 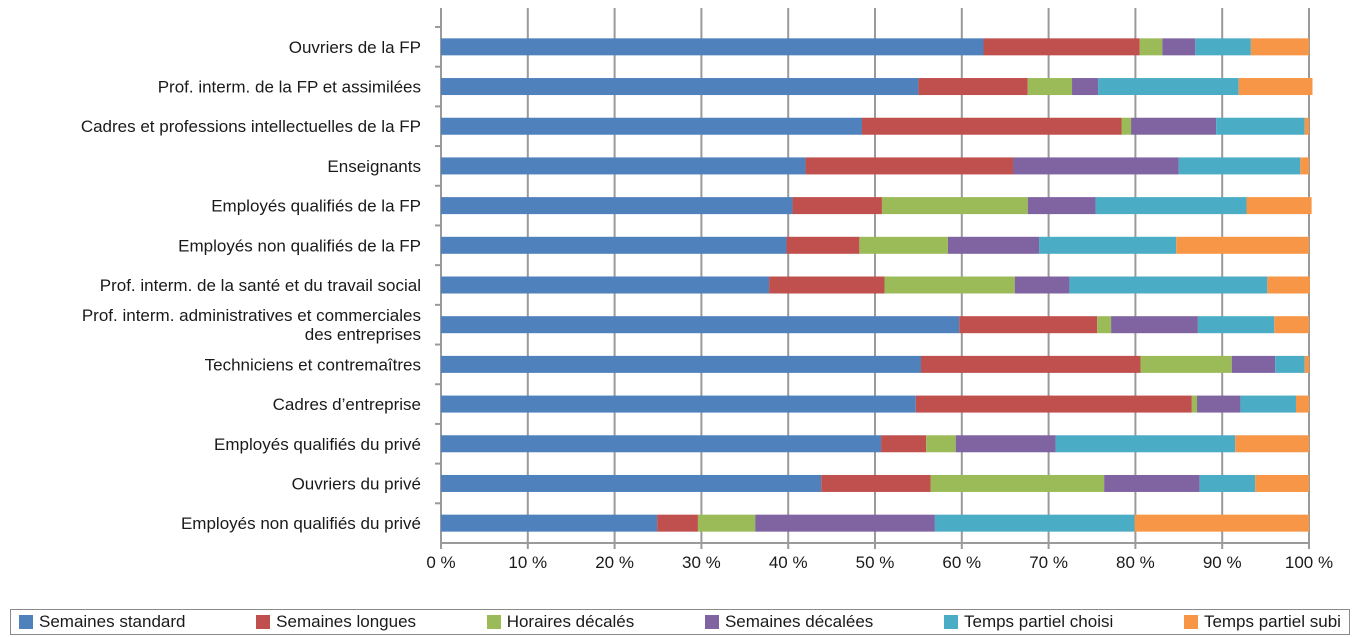 What do you see at coordinates (289, 87) in the screenshot?
I see `category-label: Prof. interm. de la FP et assimilées` at bounding box center [289, 87].